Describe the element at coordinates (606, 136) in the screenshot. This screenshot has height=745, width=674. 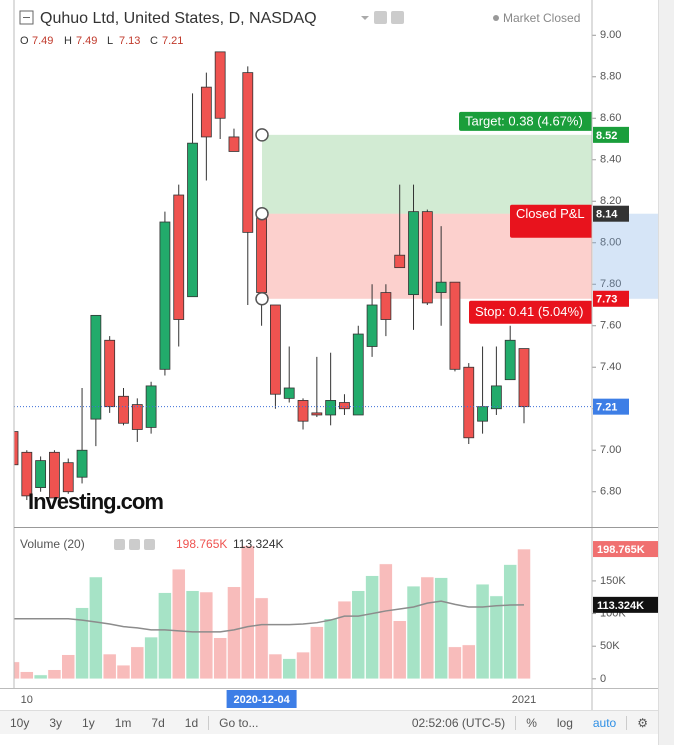
I see `target-axis-label: 8.52` at that location.